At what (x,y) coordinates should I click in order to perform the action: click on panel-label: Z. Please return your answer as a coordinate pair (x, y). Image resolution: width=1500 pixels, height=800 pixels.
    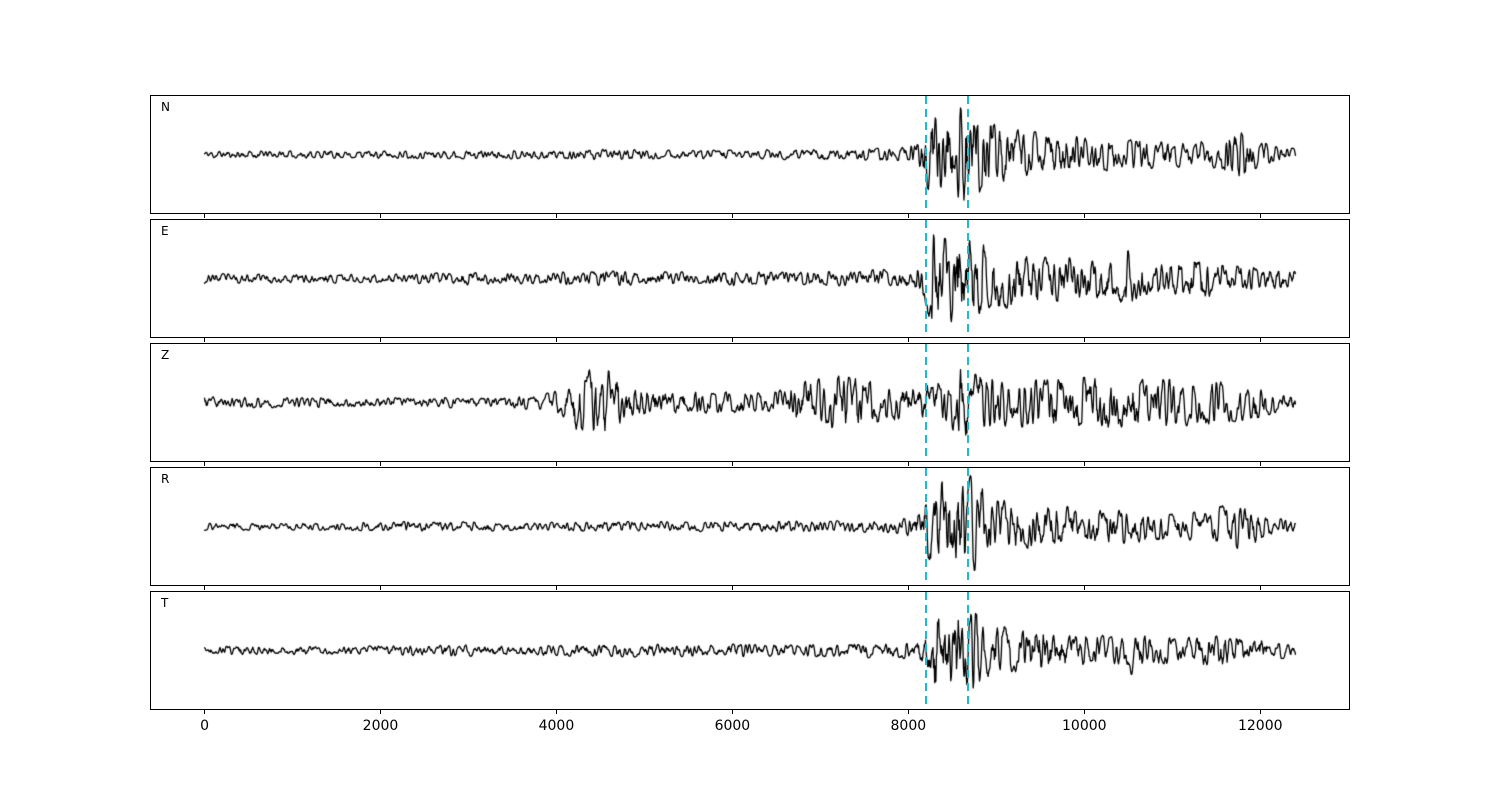
    Looking at the image, I should click on (165, 355).